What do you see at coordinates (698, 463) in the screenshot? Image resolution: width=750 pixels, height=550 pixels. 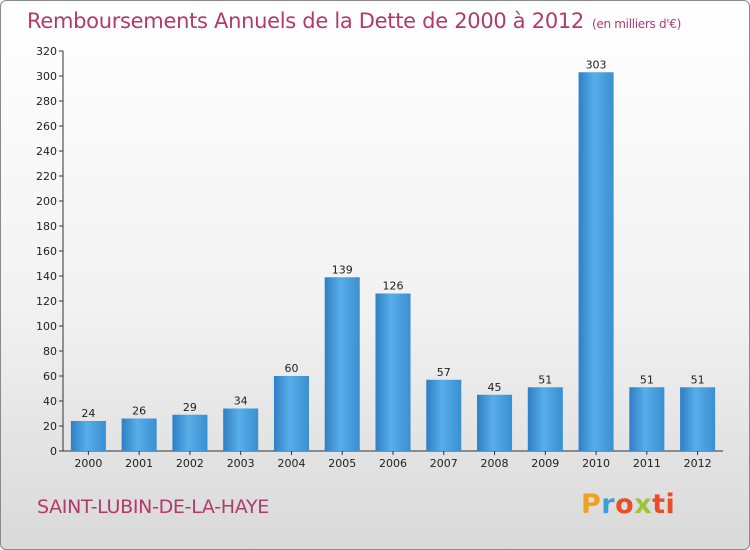 I see `x-tick-label: 2012` at bounding box center [698, 463].